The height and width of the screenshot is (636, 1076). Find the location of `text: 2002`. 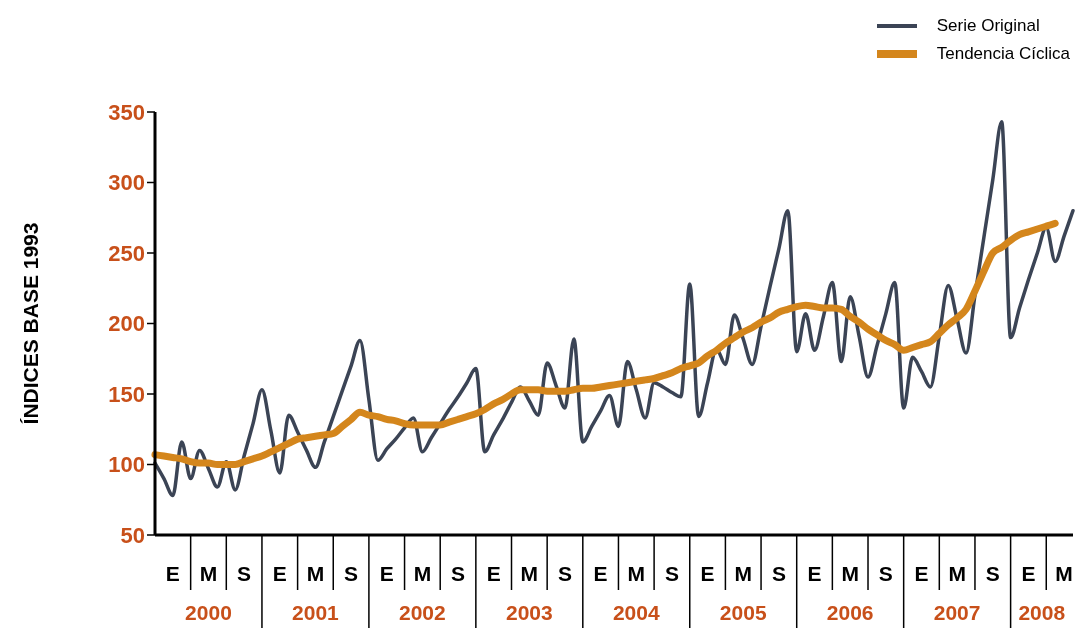

text: 2002 is located at coordinates (422, 612).